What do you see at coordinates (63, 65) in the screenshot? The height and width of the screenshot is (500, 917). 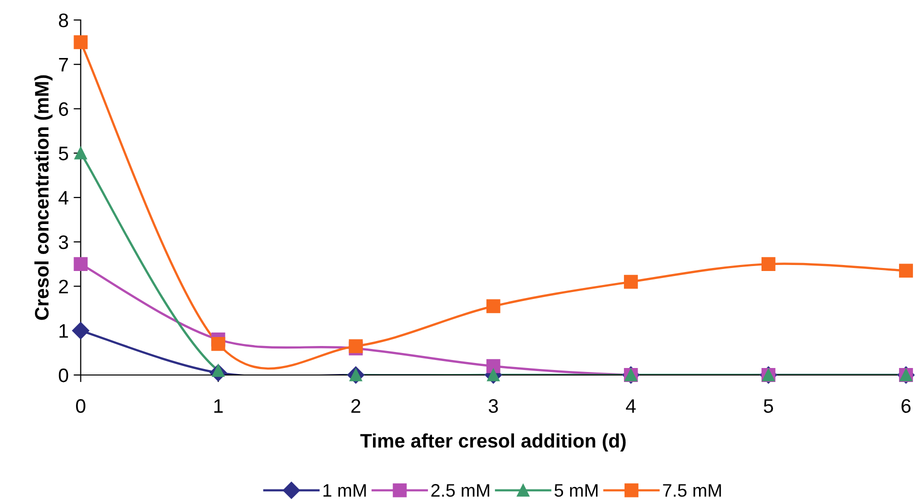 I see `y-tick-label: 7` at bounding box center [63, 65].